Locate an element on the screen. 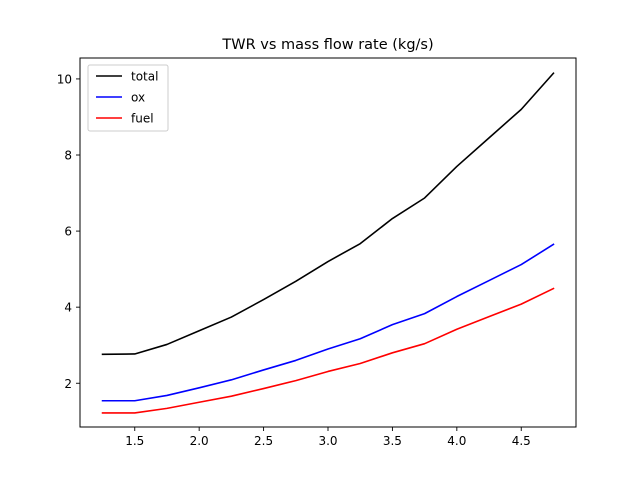  x-tick-label: 4.5 is located at coordinates (521, 441).